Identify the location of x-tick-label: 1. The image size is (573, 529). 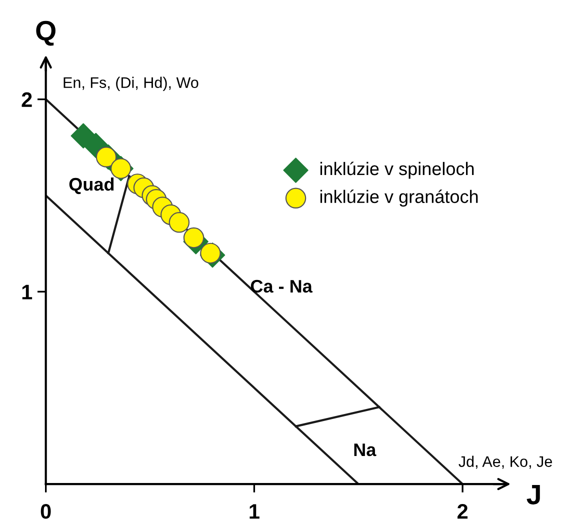
(255, 511).